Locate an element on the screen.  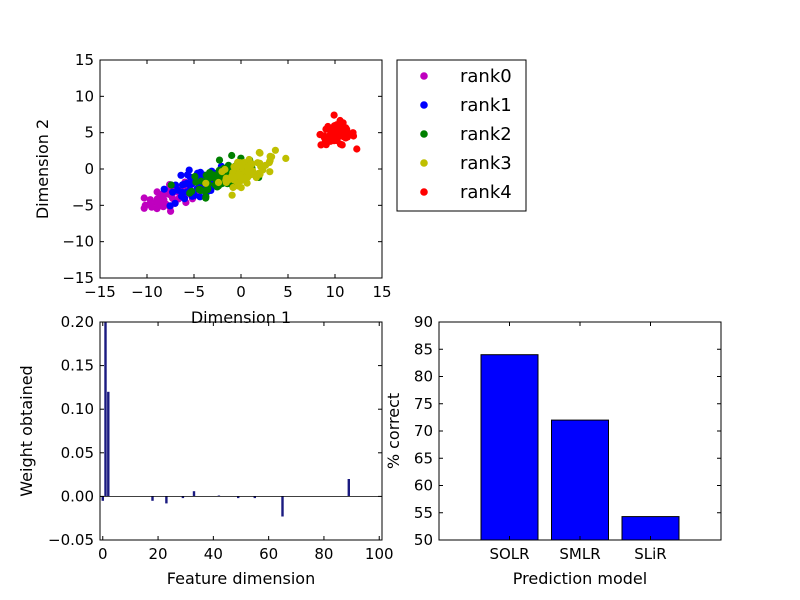
y-tick-label: 65 is located at coordinates (423, 458).